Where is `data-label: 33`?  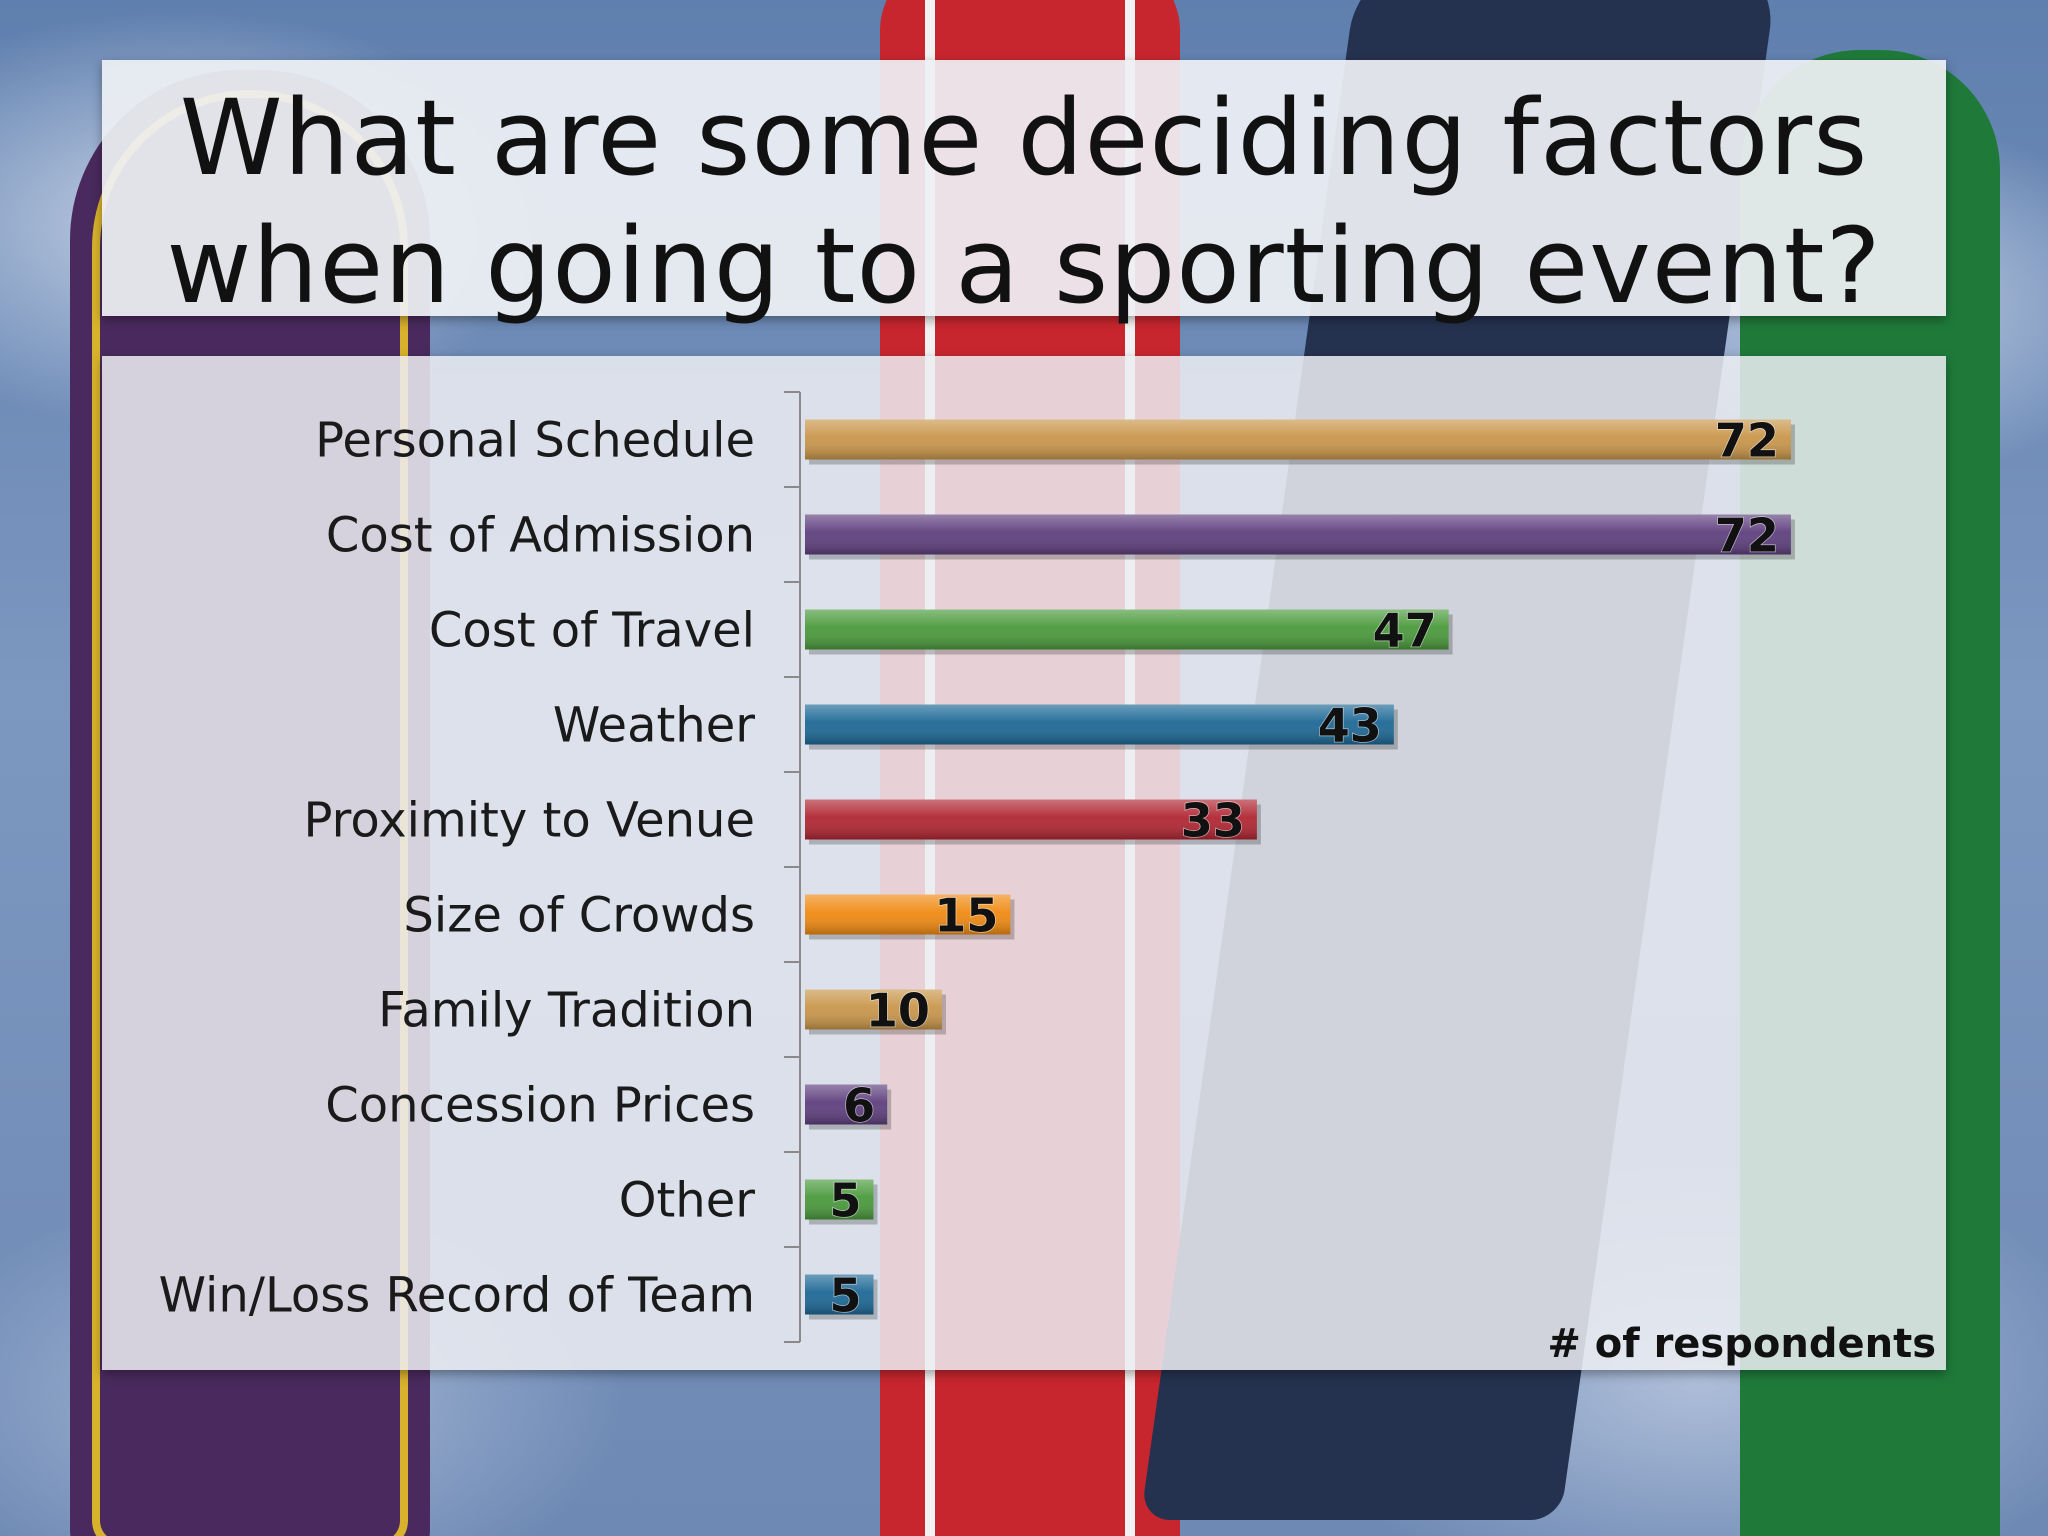 data-label: 33 is located at coordinates (1213, 821).